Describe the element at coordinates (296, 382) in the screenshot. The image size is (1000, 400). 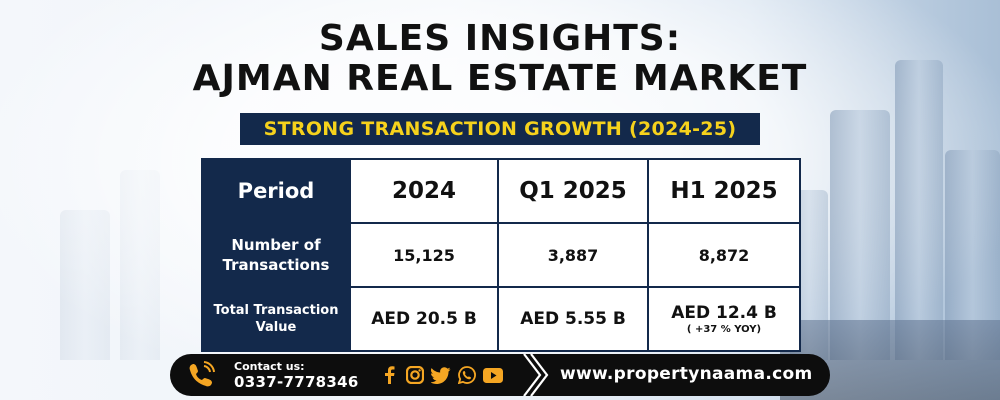
I see `contact-phone: 0337-7778346` at that location.